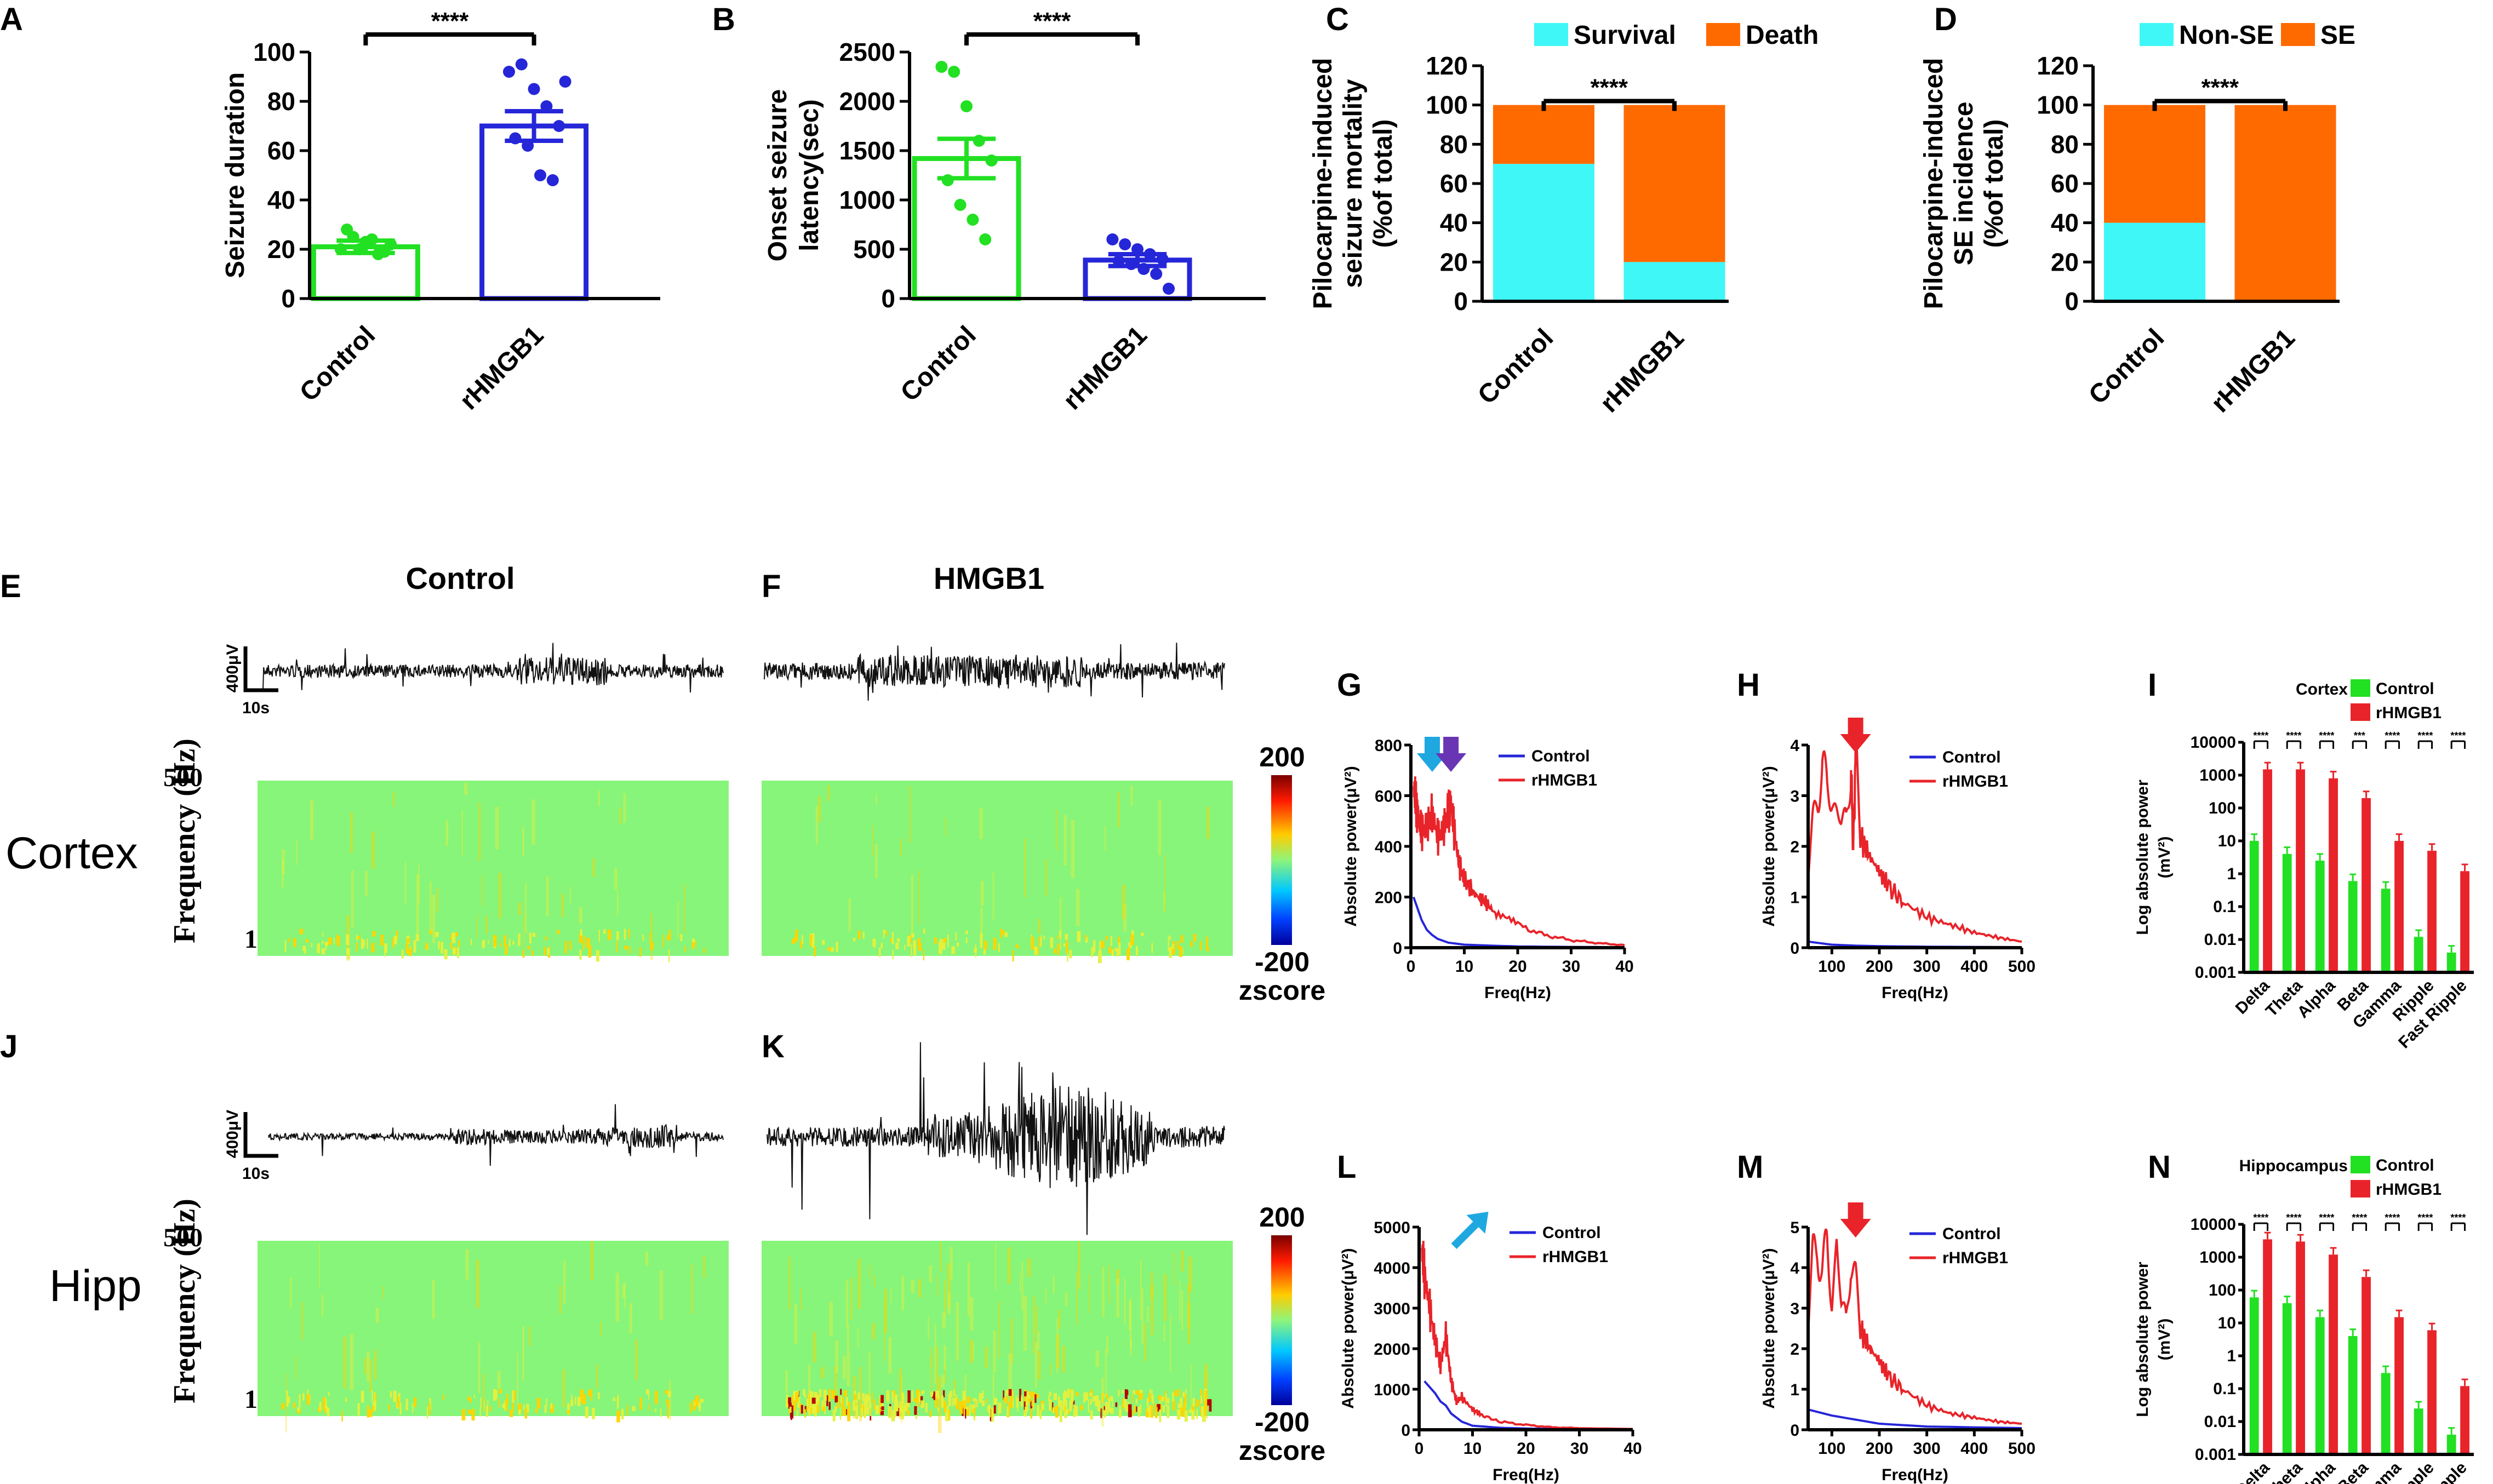  Describe the element at coordinates (1281, 860) in the screenshot. I see `colorbar` at that location.